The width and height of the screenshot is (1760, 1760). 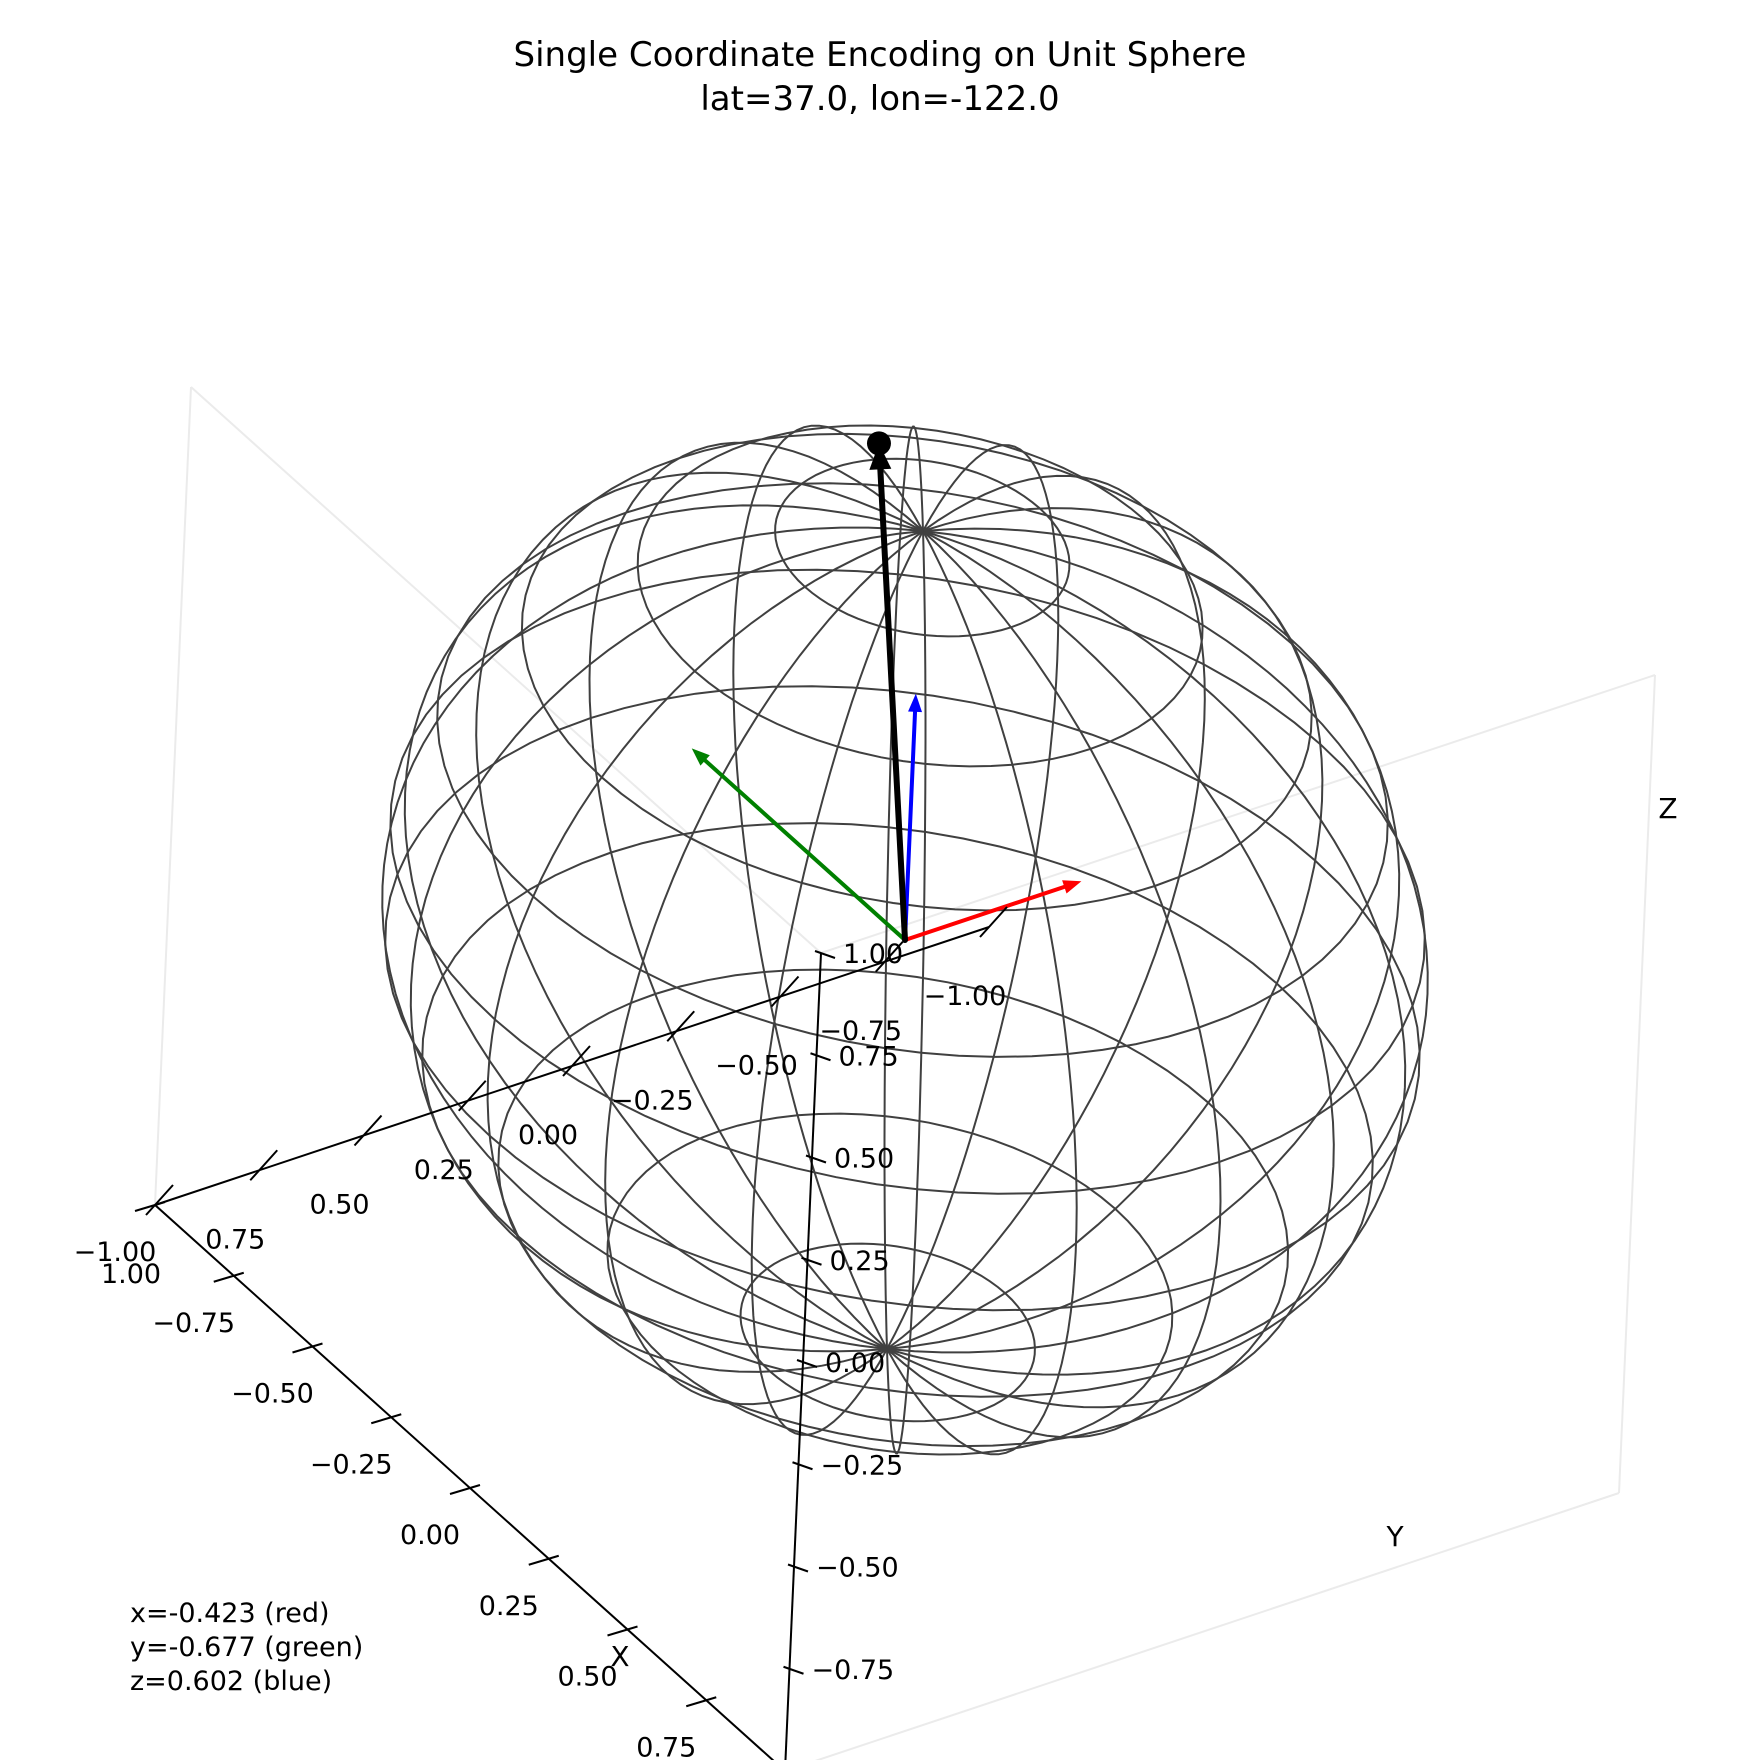 What do you see at coordinates (965, 996) in the screenshot?
I see `x-axis-tick-label: −1.00` at bounding box center [965, 996].